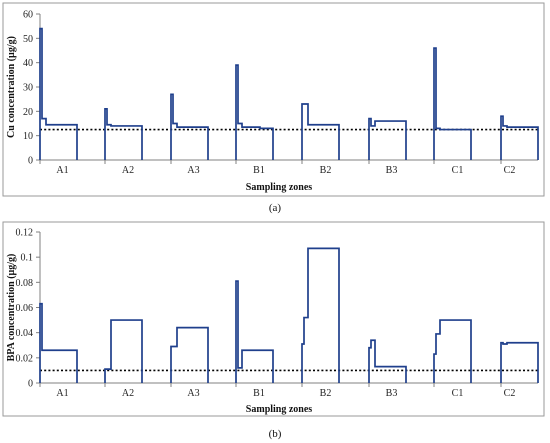  What do you see at coordinates (25, 333) in the screenshot?
I see `y-tick-label: 0.04` at bounding box center [25, 333].